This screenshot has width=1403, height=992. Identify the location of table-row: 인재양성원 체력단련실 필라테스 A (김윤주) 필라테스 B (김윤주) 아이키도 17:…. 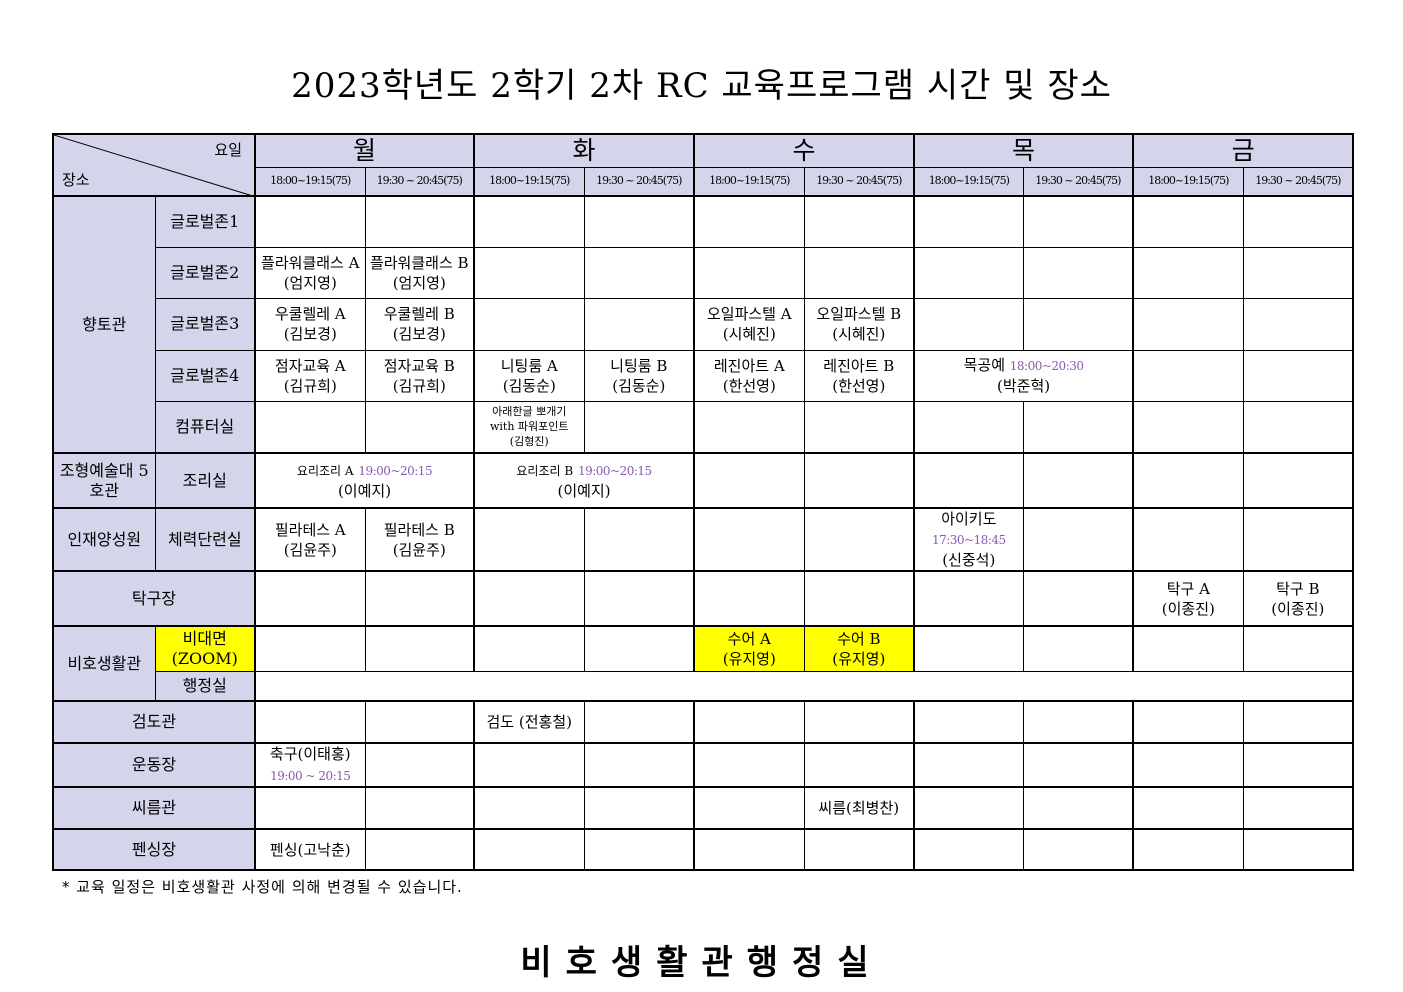
(703, 539).